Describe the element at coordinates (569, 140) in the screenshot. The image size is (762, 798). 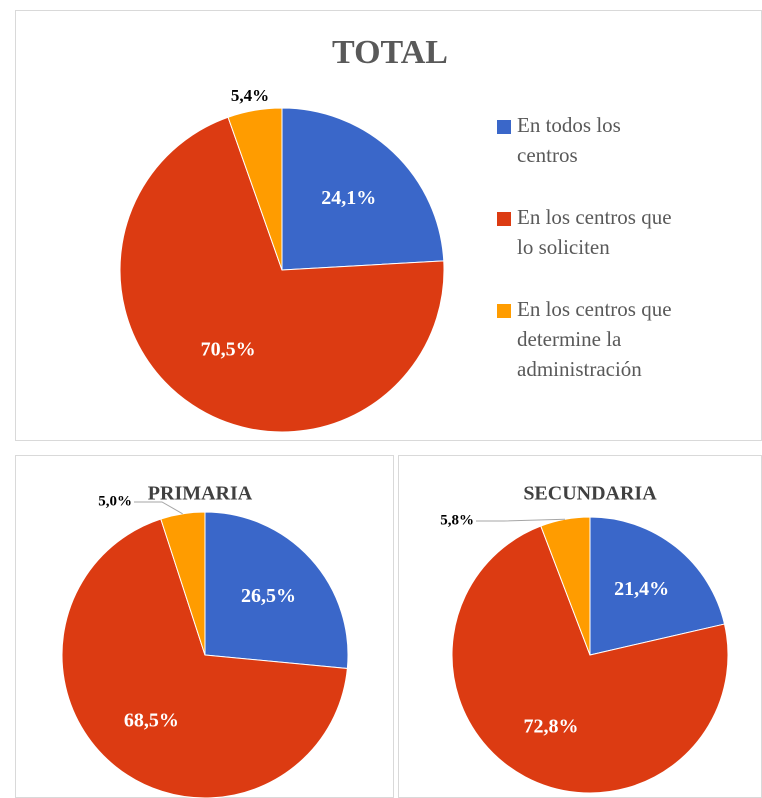
I see `legend-label: En todos los centros` at that location.